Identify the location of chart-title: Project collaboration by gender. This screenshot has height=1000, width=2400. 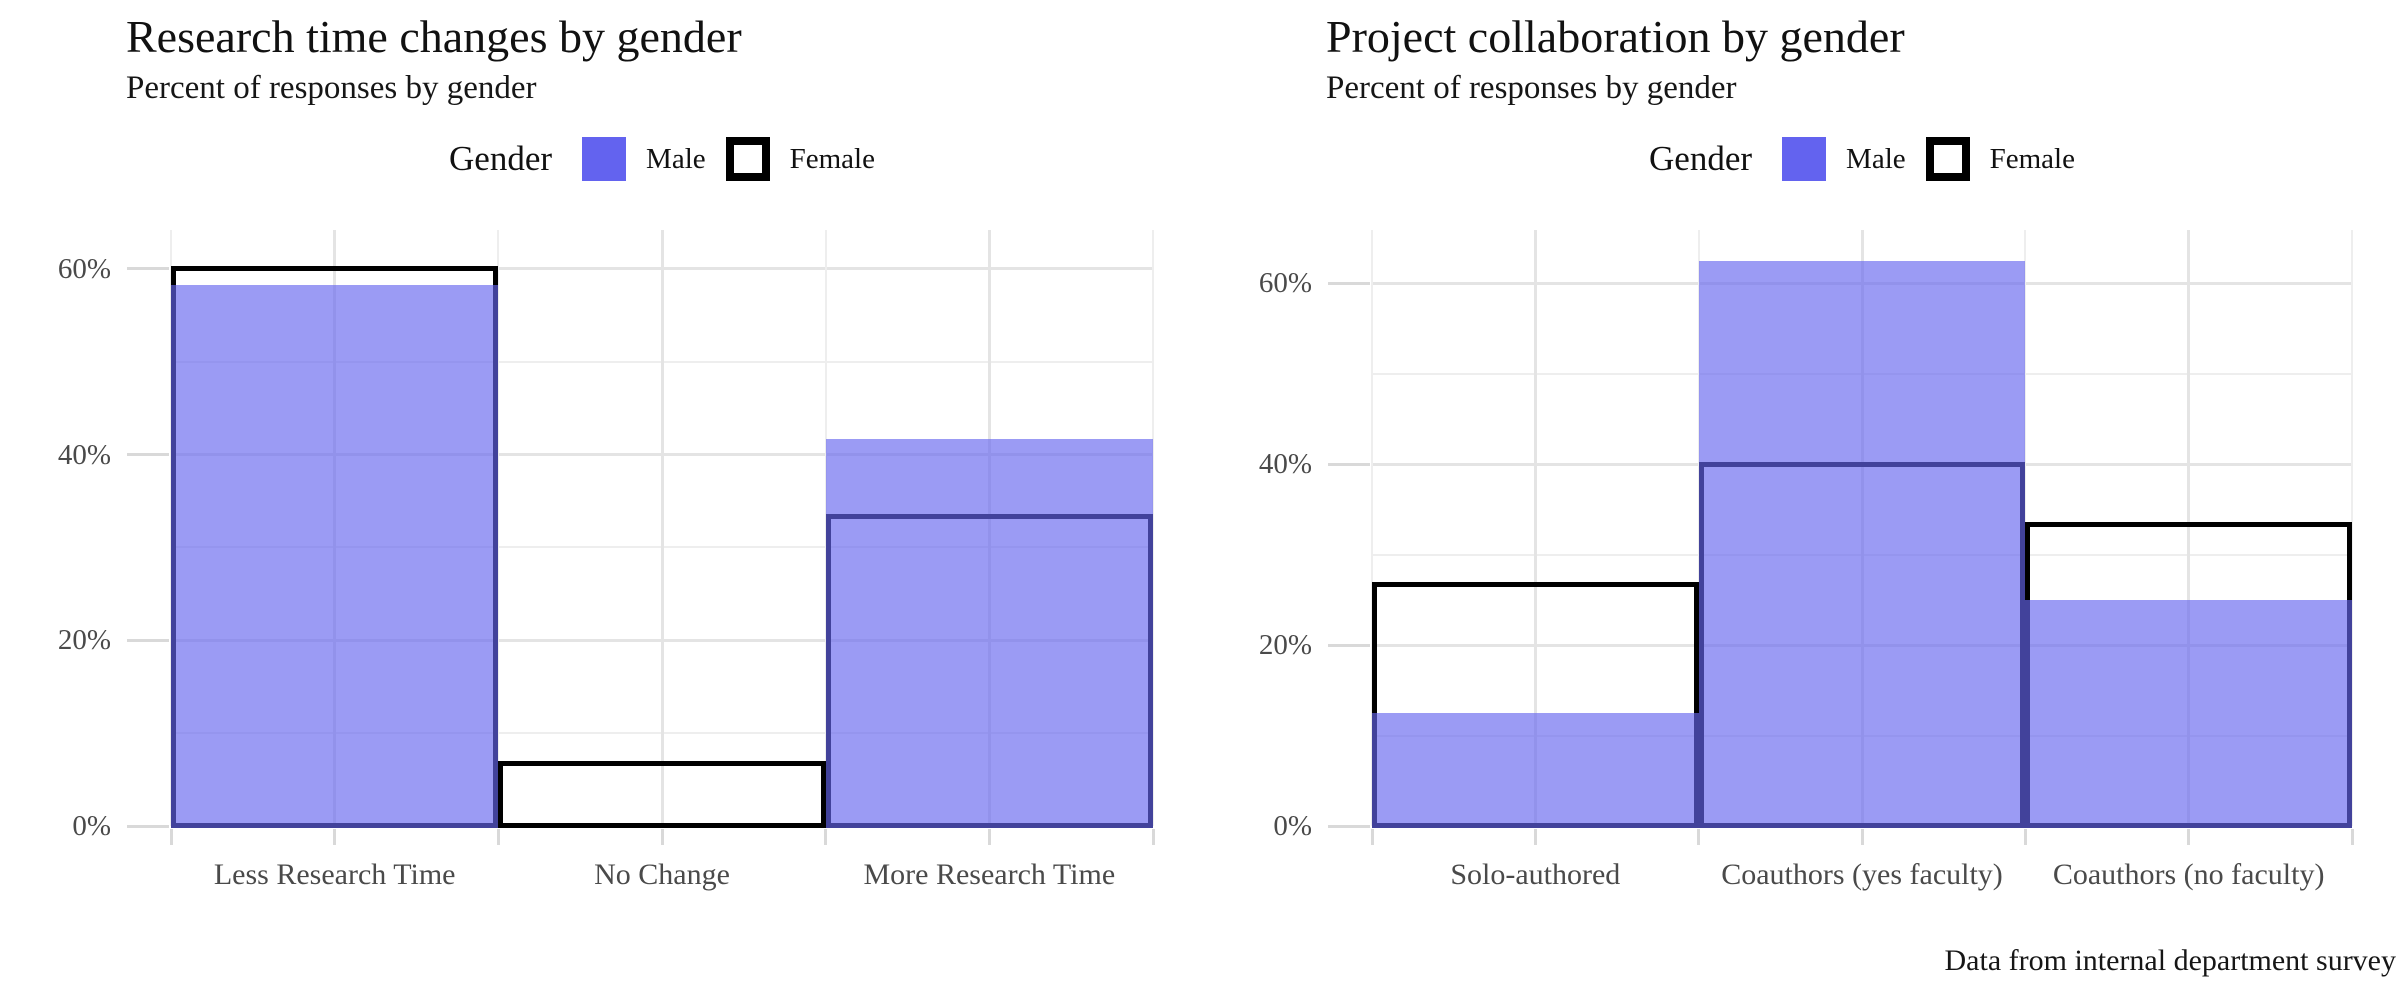
(1615, 36).